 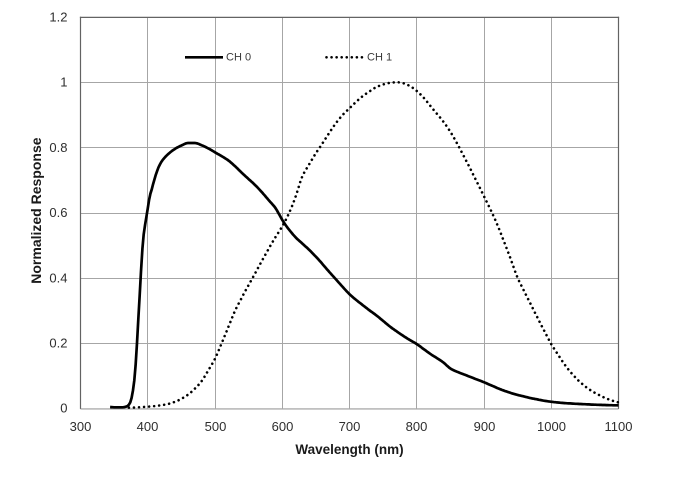 I want to click on svg-text: 400, so click(x=148, y=426).